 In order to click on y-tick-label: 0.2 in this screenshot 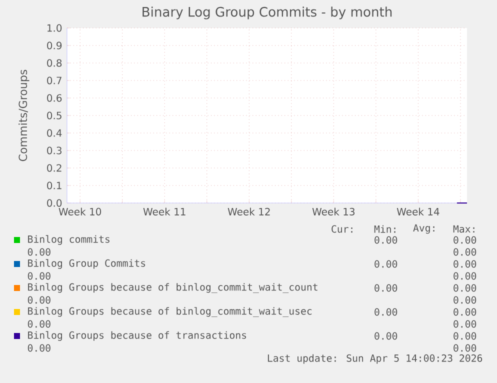, I will do `click(54, 168)`.